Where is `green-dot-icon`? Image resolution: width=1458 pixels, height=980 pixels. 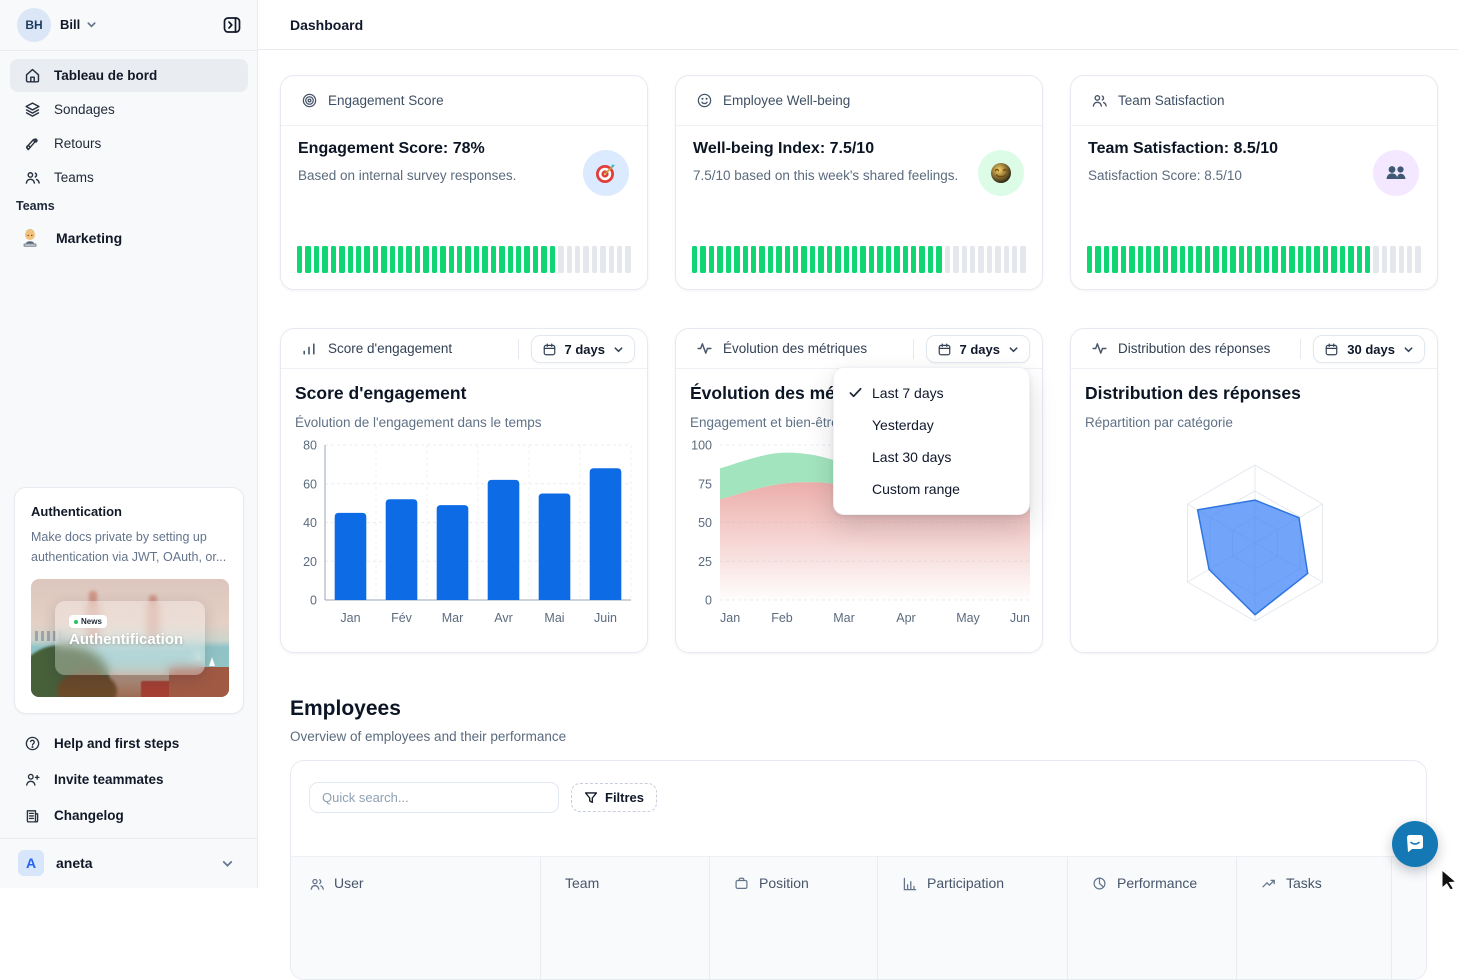
green-dot-icon is located at coordinates (76, 621).